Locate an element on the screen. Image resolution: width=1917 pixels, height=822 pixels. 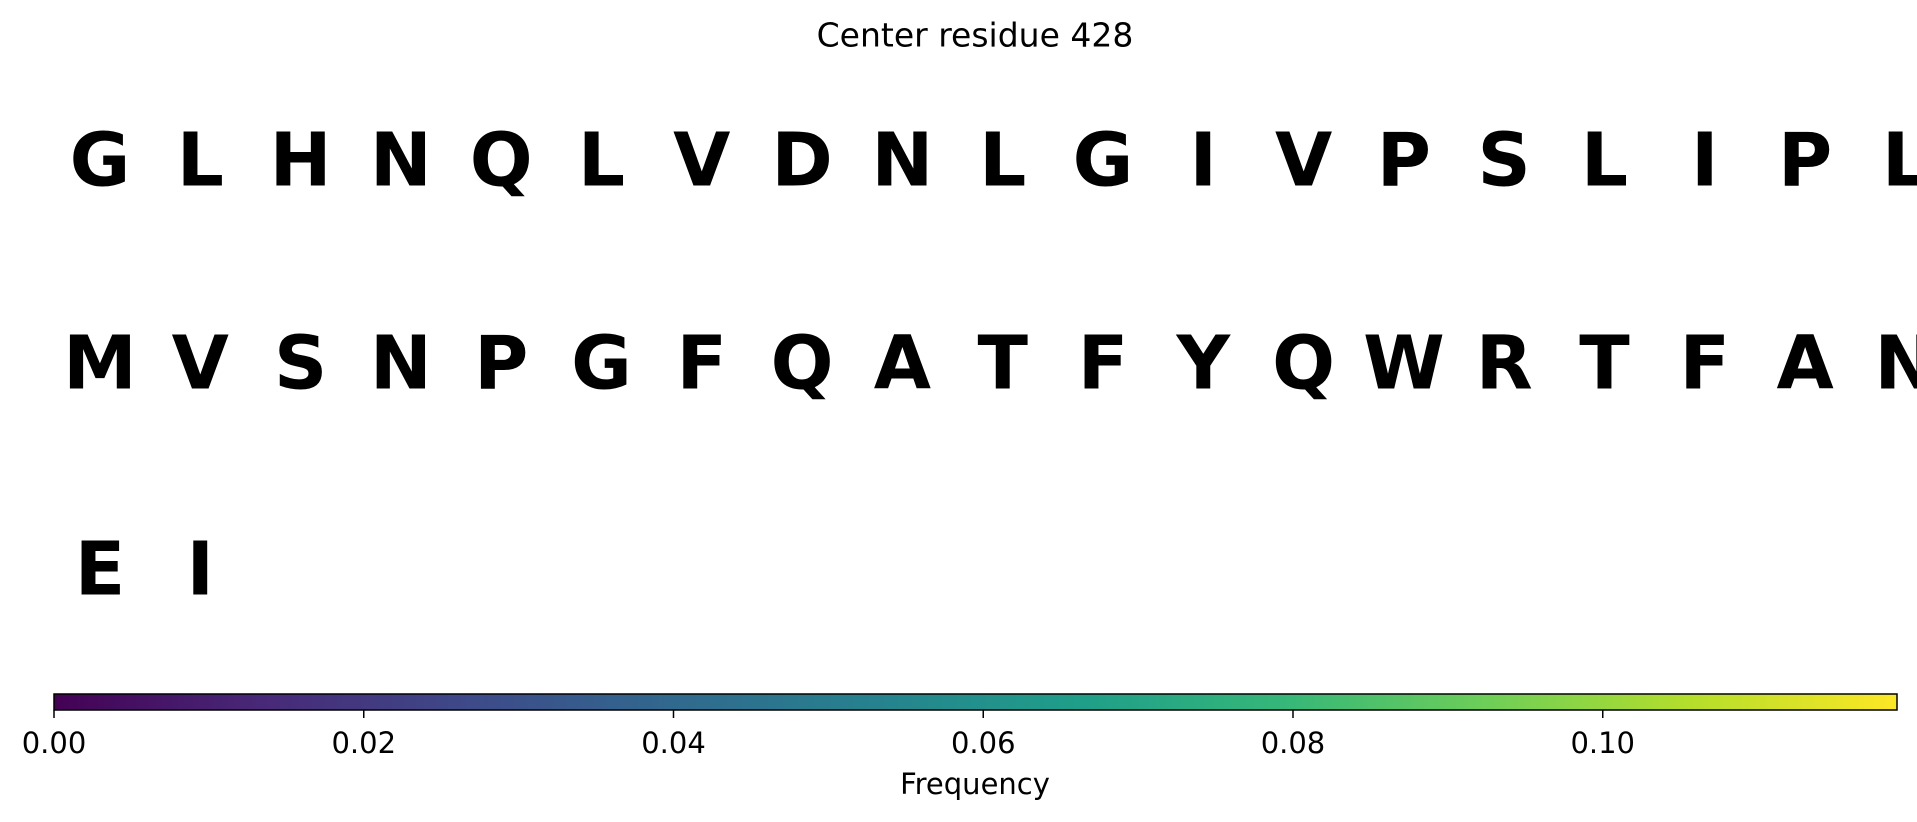
residue-letter: Y is located at coordinates (1204, 364).